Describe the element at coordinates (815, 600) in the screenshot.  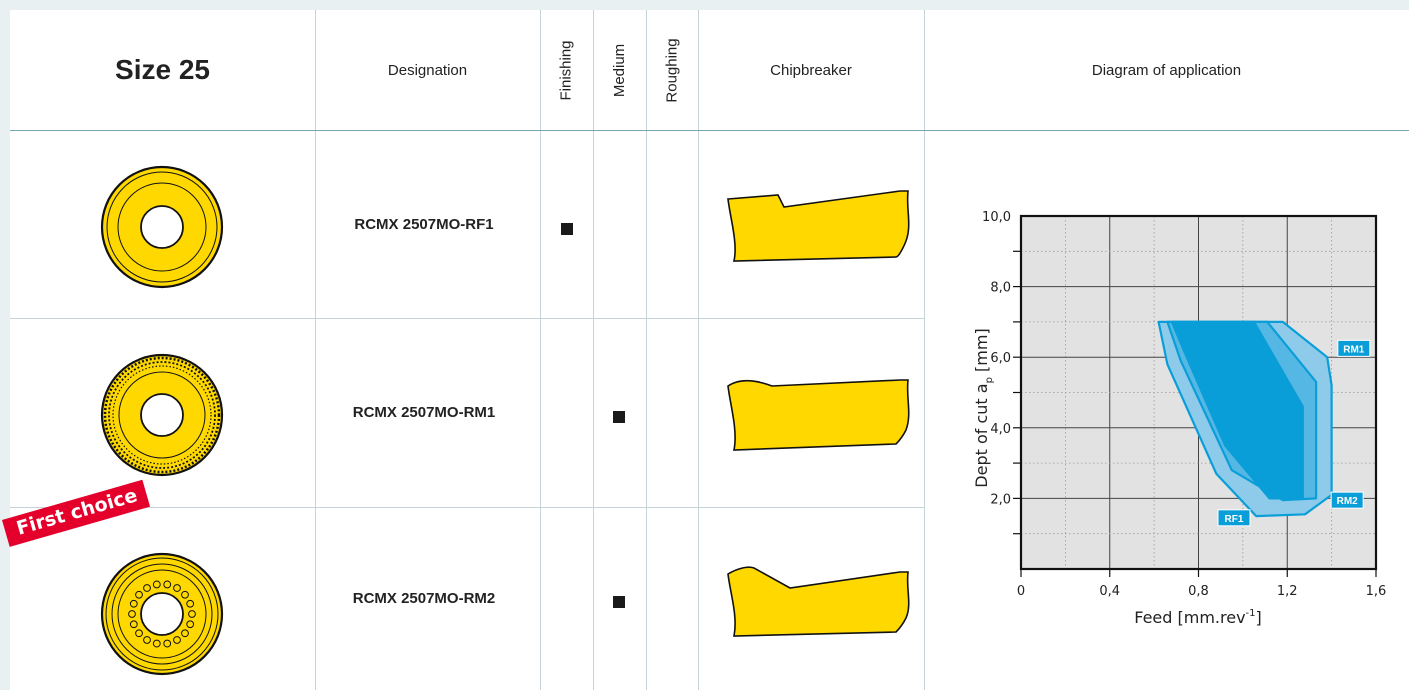
I see `chipbreaker-rm2-icon` at that location.